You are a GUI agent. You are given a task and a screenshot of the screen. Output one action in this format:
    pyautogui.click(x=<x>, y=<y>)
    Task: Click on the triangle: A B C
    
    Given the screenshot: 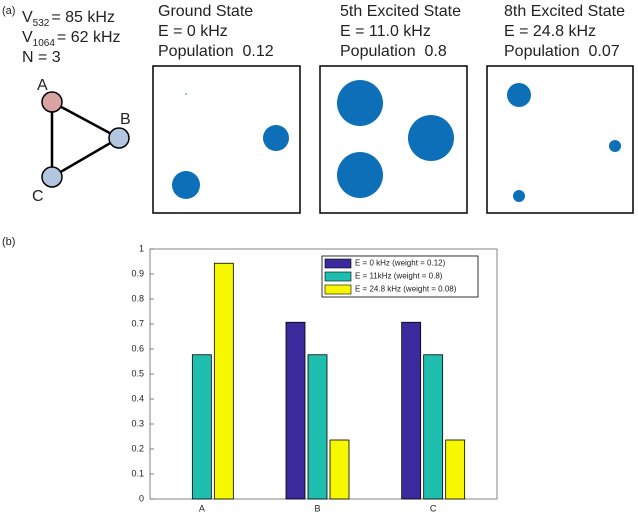 What is the action you would take?
    pyautogui.click(x=81, y=141)
    